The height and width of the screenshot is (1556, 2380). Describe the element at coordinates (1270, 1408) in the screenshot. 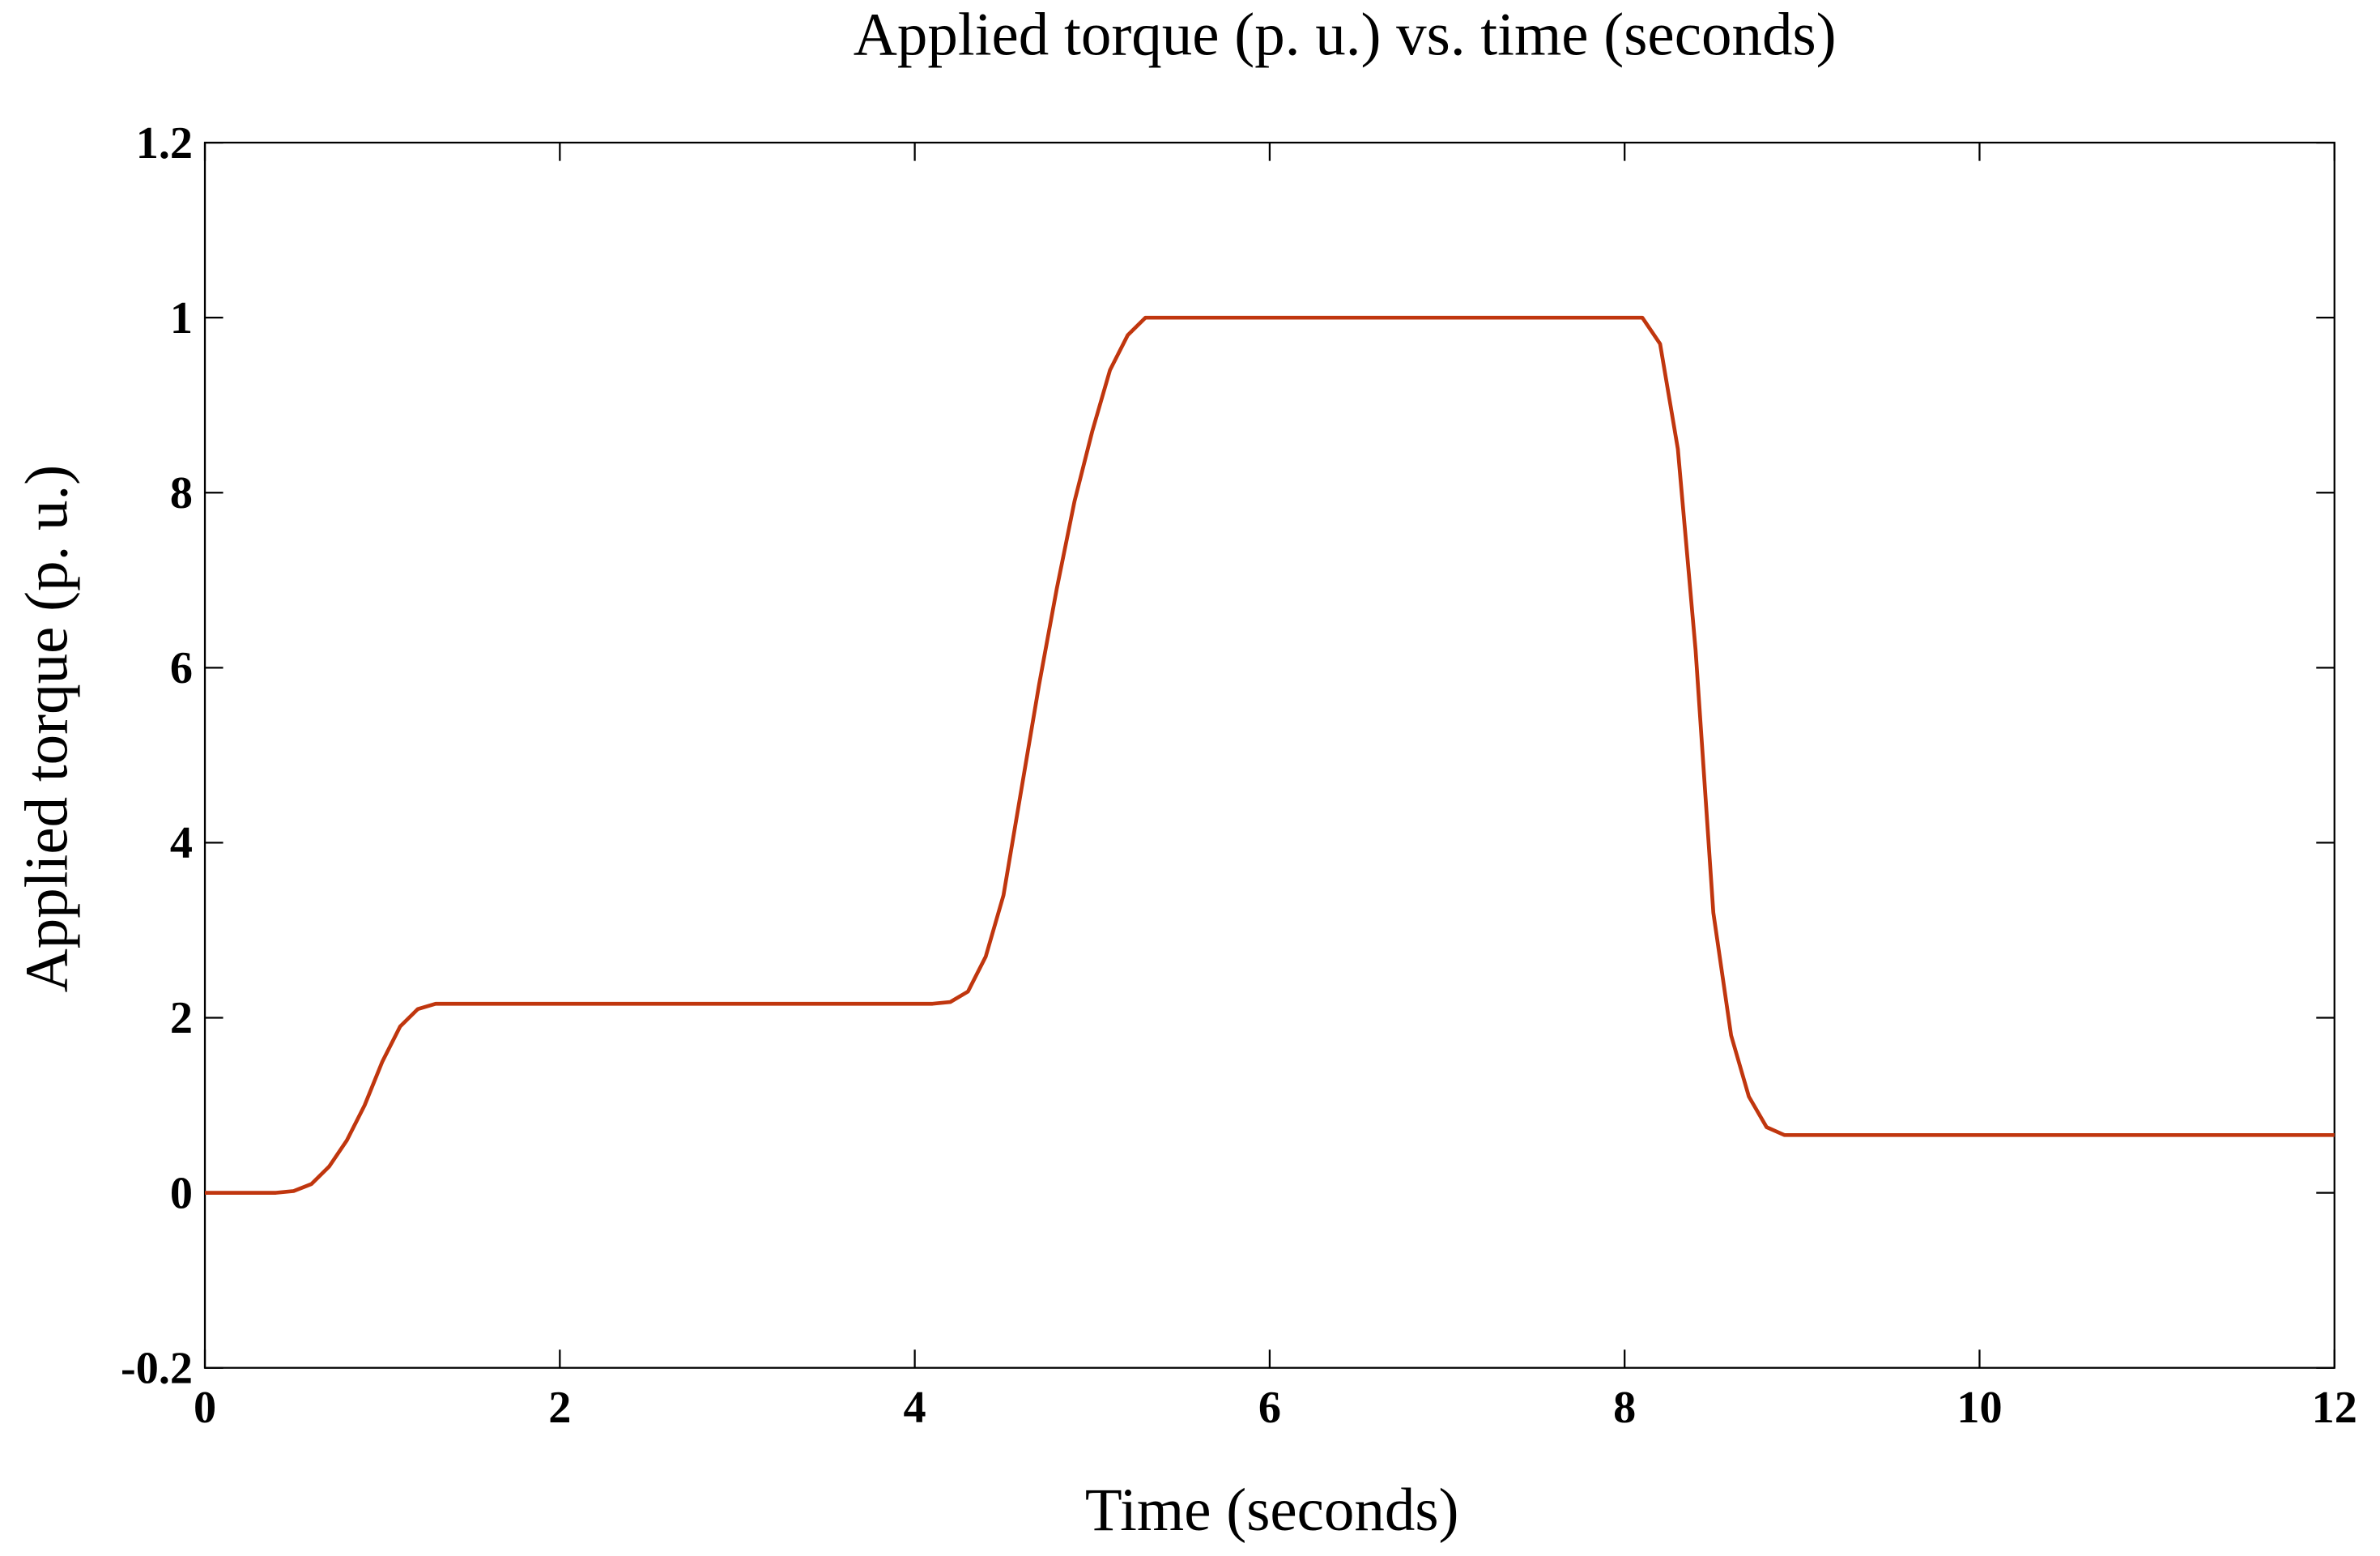

I see `x-tick-label: 6` at that location.